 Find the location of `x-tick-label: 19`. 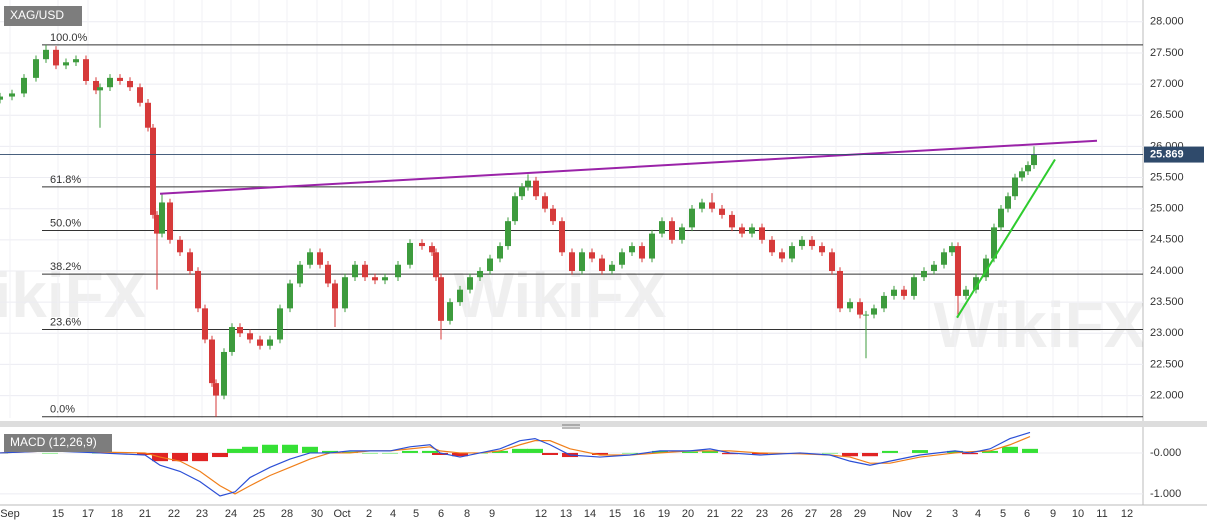

x-tick-label: 19 is located at coordinates (664, 514).